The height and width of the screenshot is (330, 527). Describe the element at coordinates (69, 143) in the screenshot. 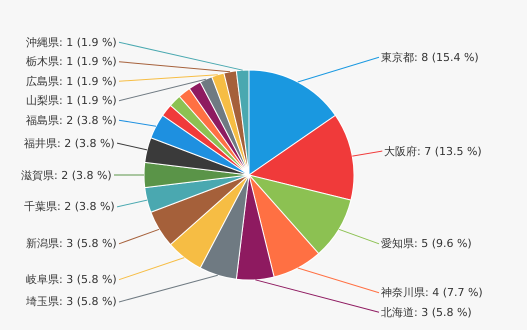

I see `slice-label: 福井県: 2 (3.8 %)` at that location.